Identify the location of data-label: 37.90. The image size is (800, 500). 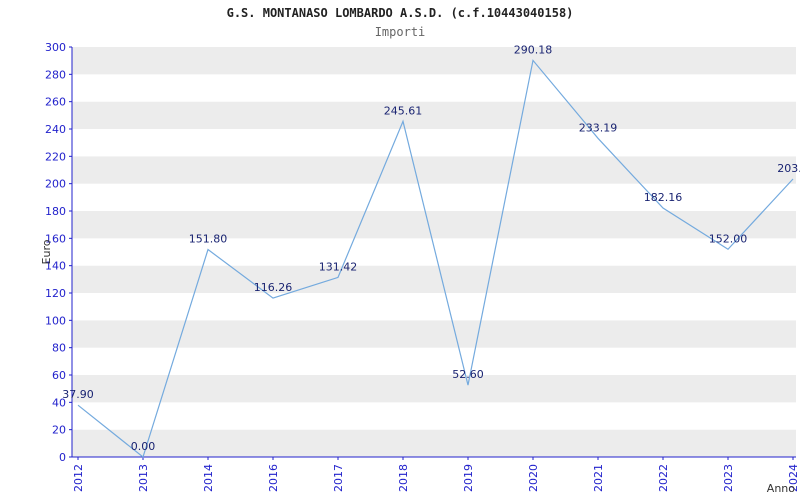
(78, 394).